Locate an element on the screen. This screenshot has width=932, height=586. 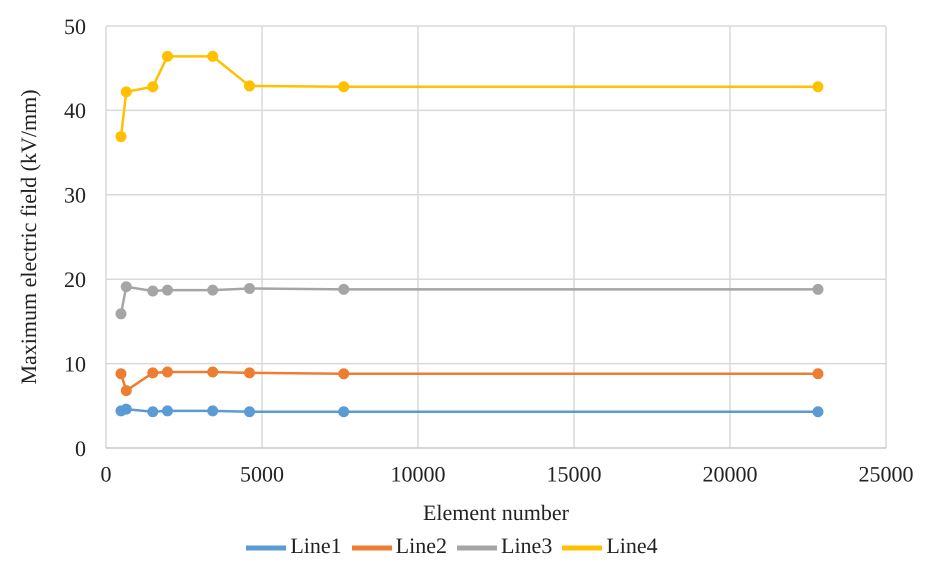
x-tick-label: 25000 is located at coordinates (886, 474).